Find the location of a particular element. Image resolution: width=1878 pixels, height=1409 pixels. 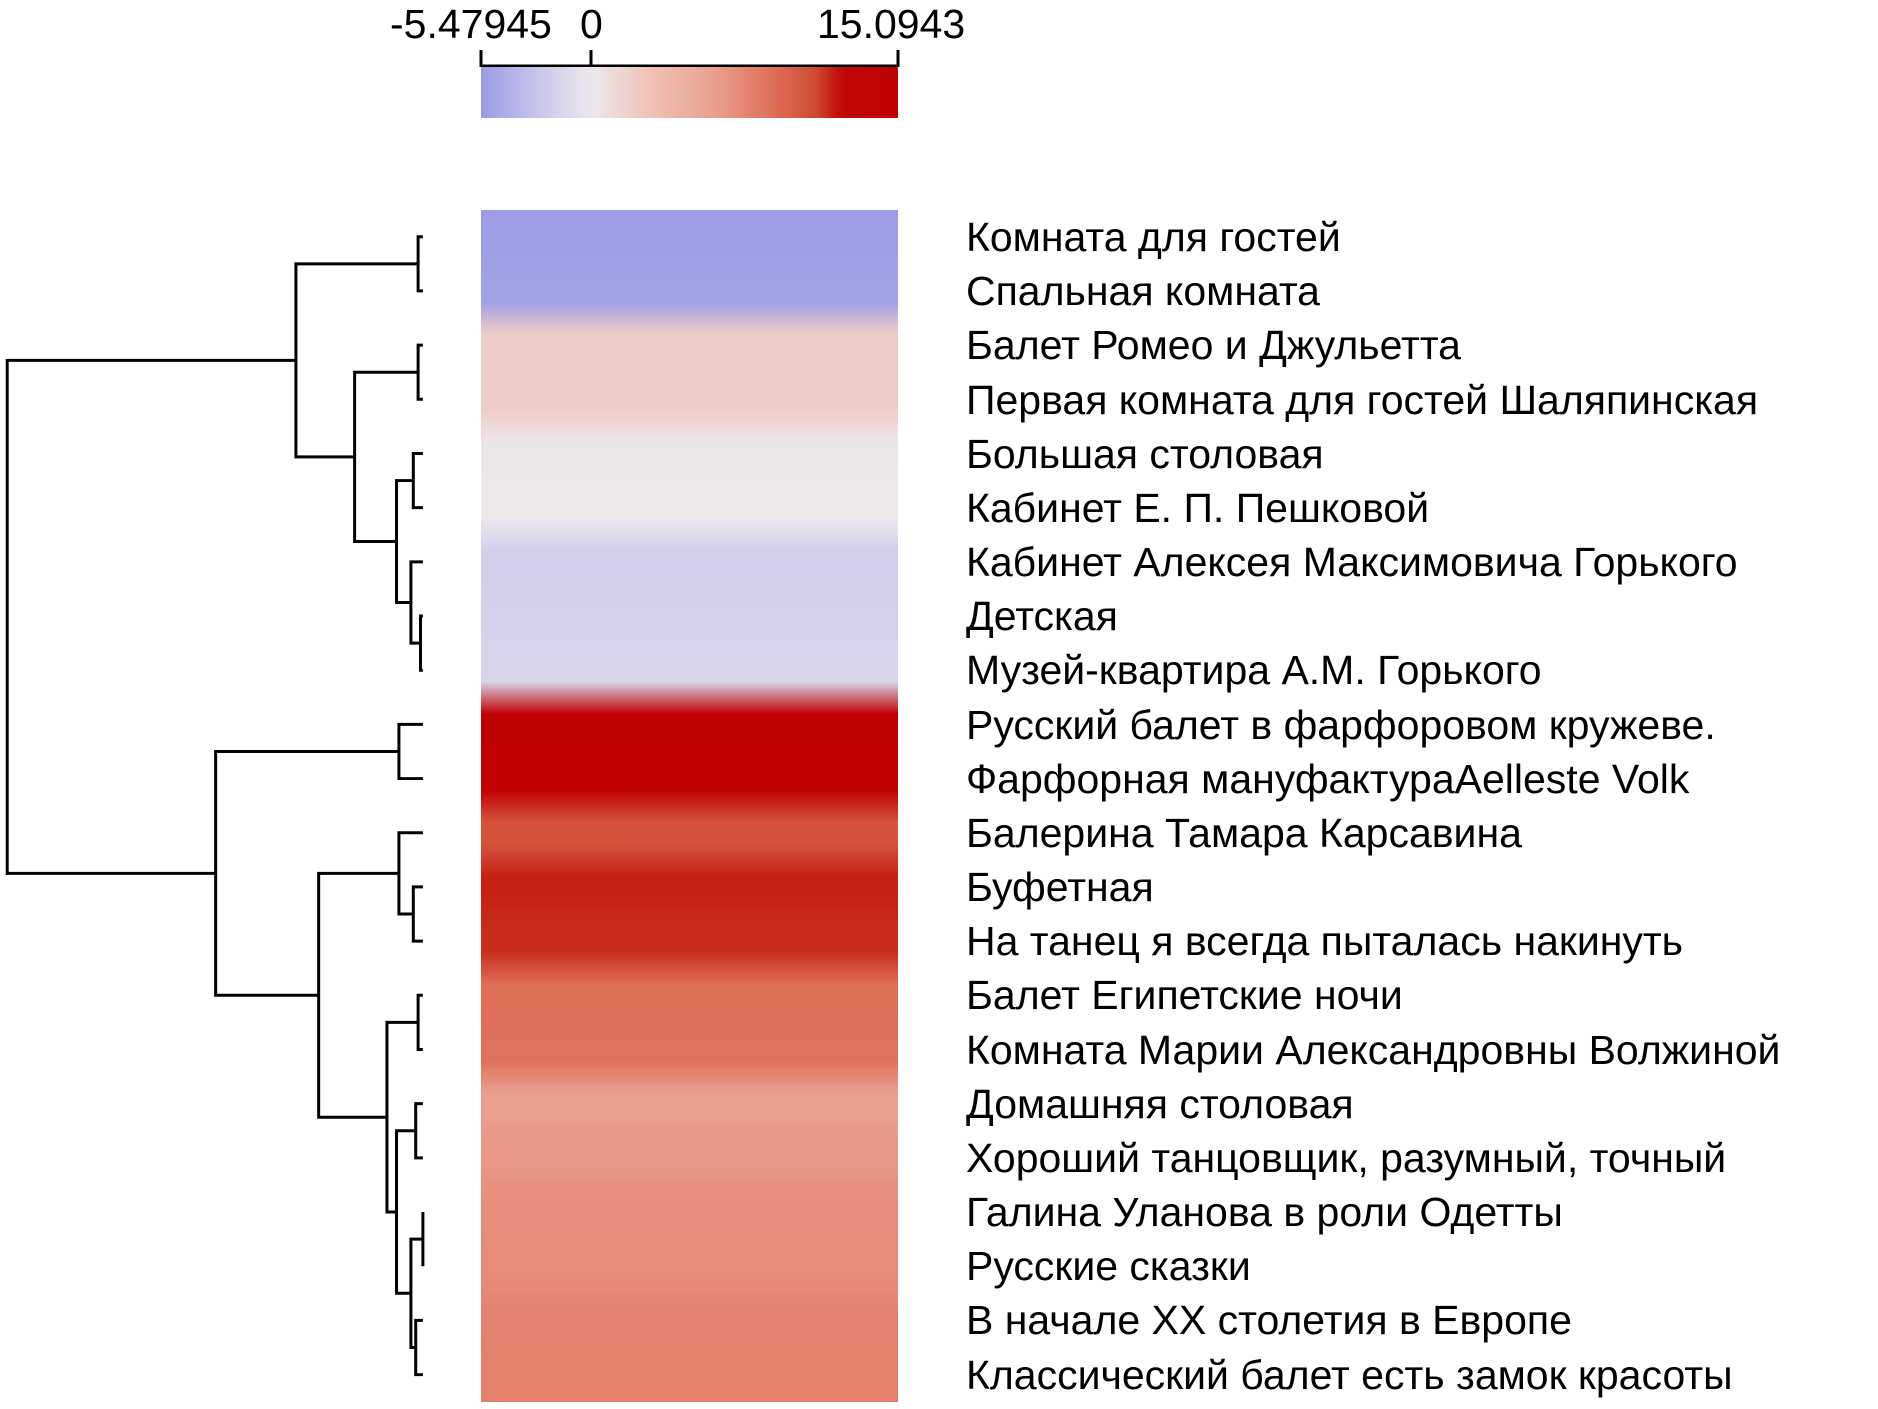

row-label: Первая комната для гостей Шаляпинская is located at coordinates (1362, 399).